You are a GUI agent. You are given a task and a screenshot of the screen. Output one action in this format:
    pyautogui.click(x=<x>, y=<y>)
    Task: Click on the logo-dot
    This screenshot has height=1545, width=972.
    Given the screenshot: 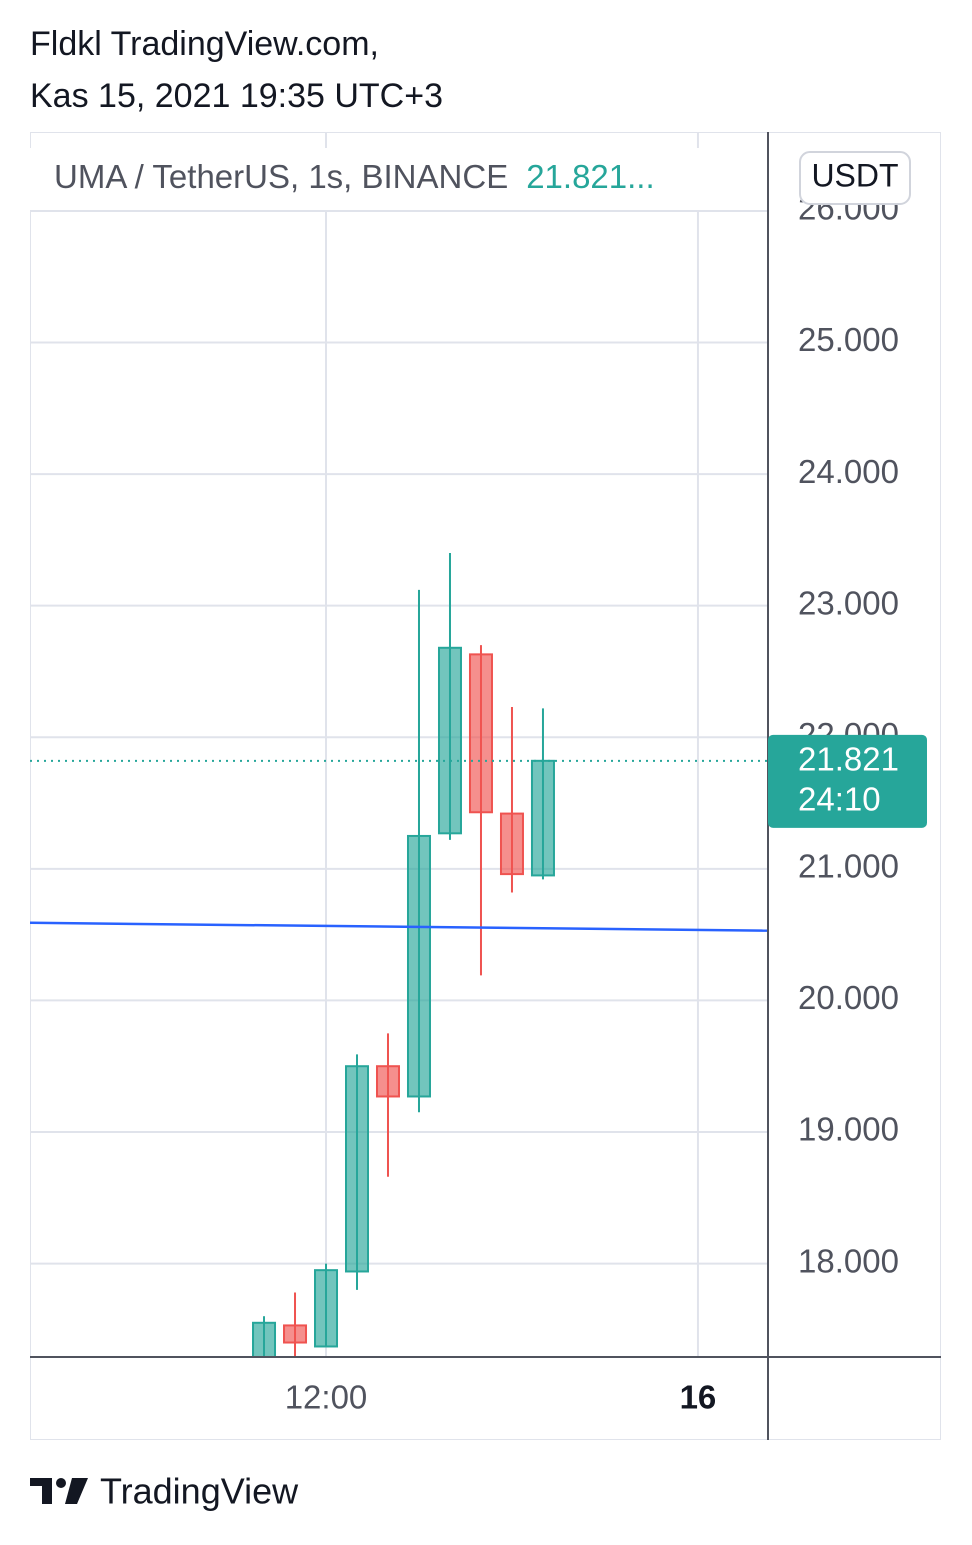 What is the action you would take?
    pyautogui.click(x=61, y=1483)
    